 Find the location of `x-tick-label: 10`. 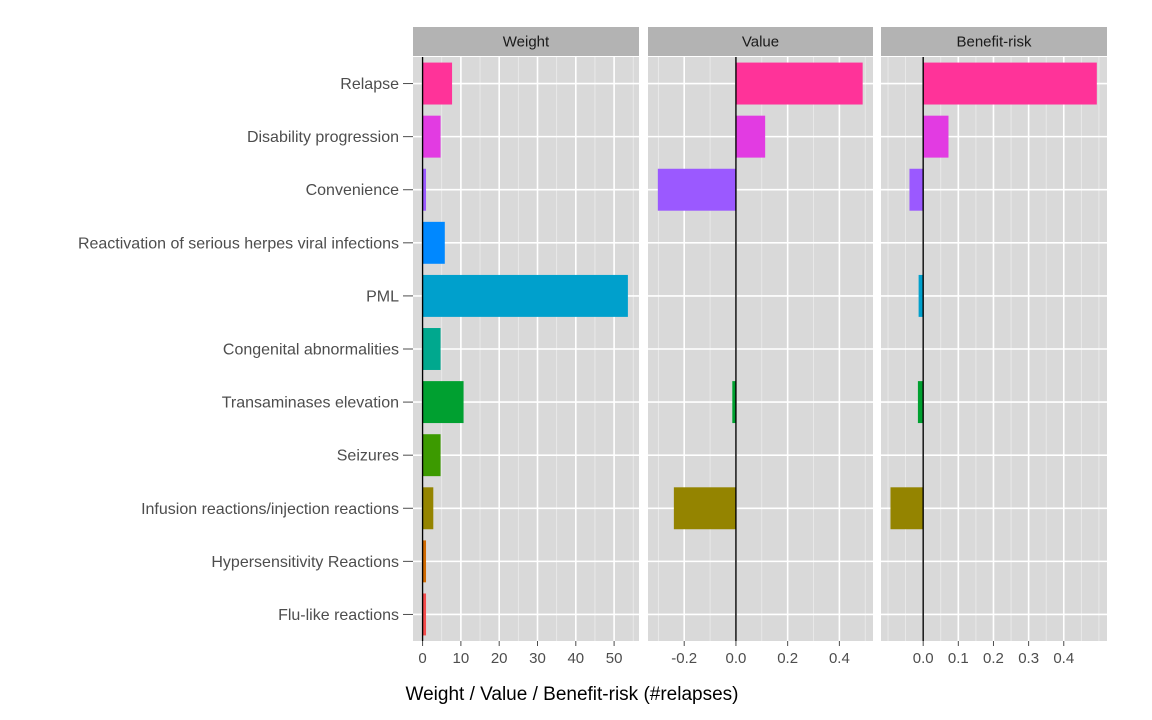

x-tick-label: 10 is located at coordinates (461, 658).